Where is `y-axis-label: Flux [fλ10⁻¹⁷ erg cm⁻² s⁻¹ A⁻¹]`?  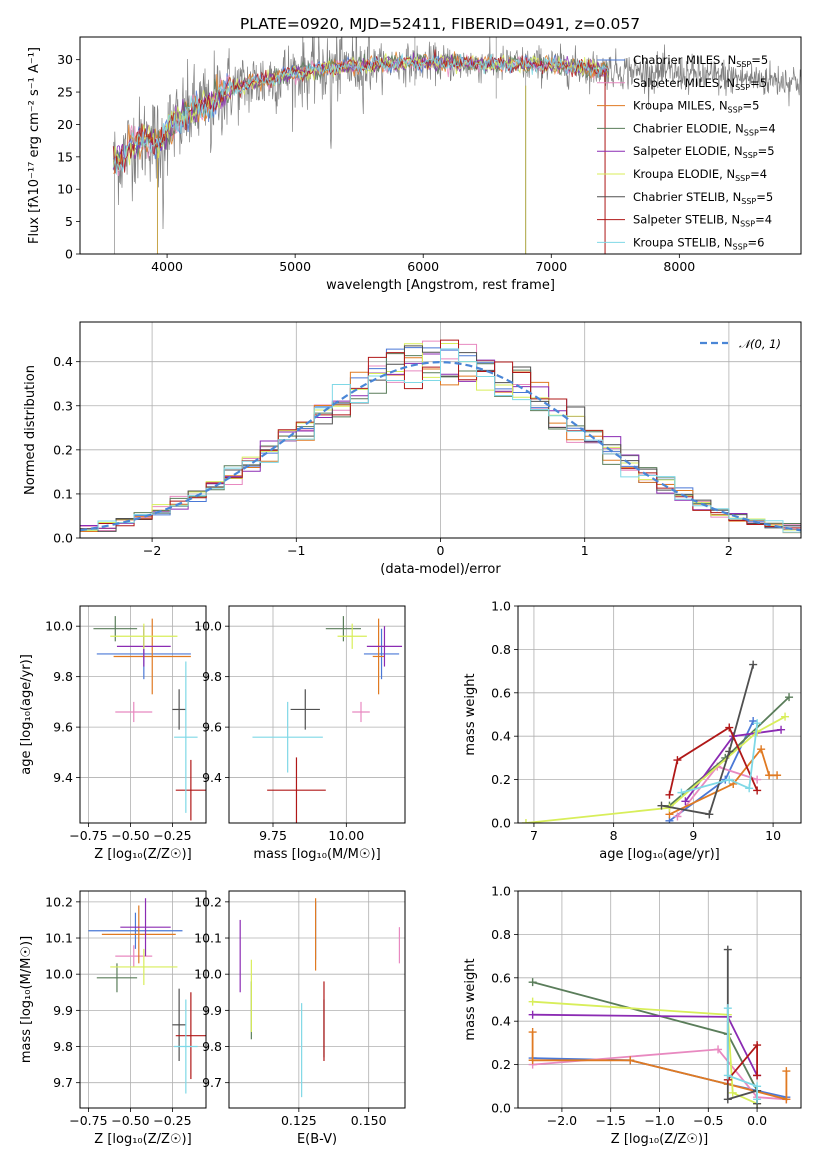
y-axis-label: Flux [fλ10⁻¹⁷ erg cm⁻² s⁻¹ A⁻¹] is located at coordinates (34, 145).